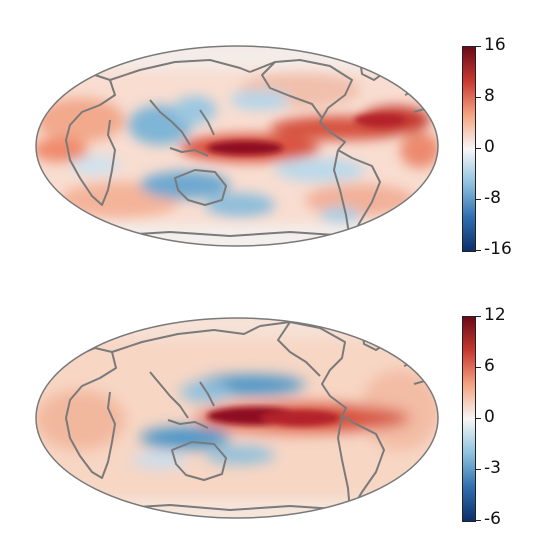 The height and width of the screenshot is (553, 533). Describe the element at coordinates (489, 96) in the screenshot. I see `colorbar-tick-label: 8` at that location.